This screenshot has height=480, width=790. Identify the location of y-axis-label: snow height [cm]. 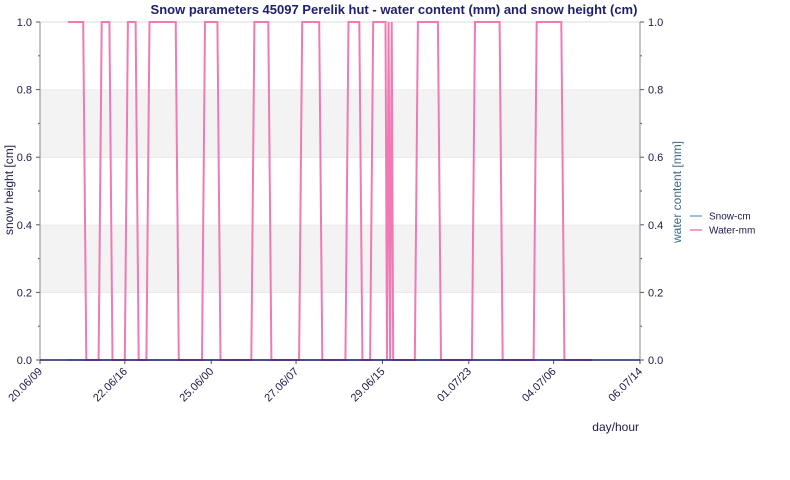
(9, 190).